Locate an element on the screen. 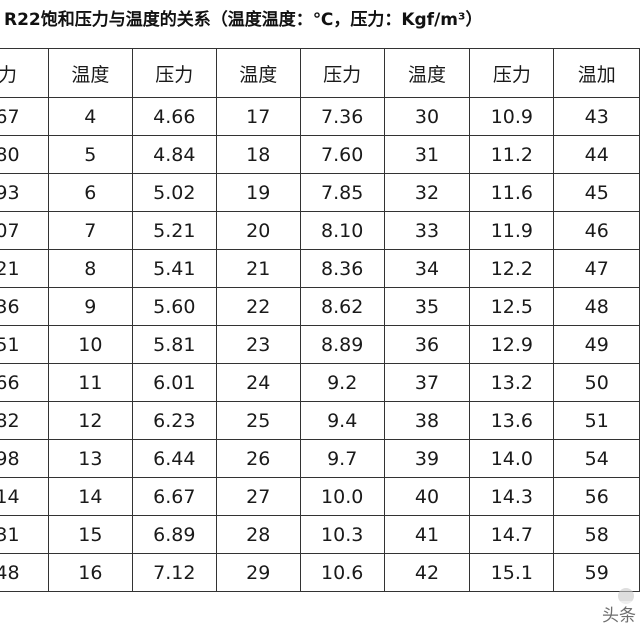 The image size is (640, 640). header-cell: 温加 is located at coordinates (596, 73).